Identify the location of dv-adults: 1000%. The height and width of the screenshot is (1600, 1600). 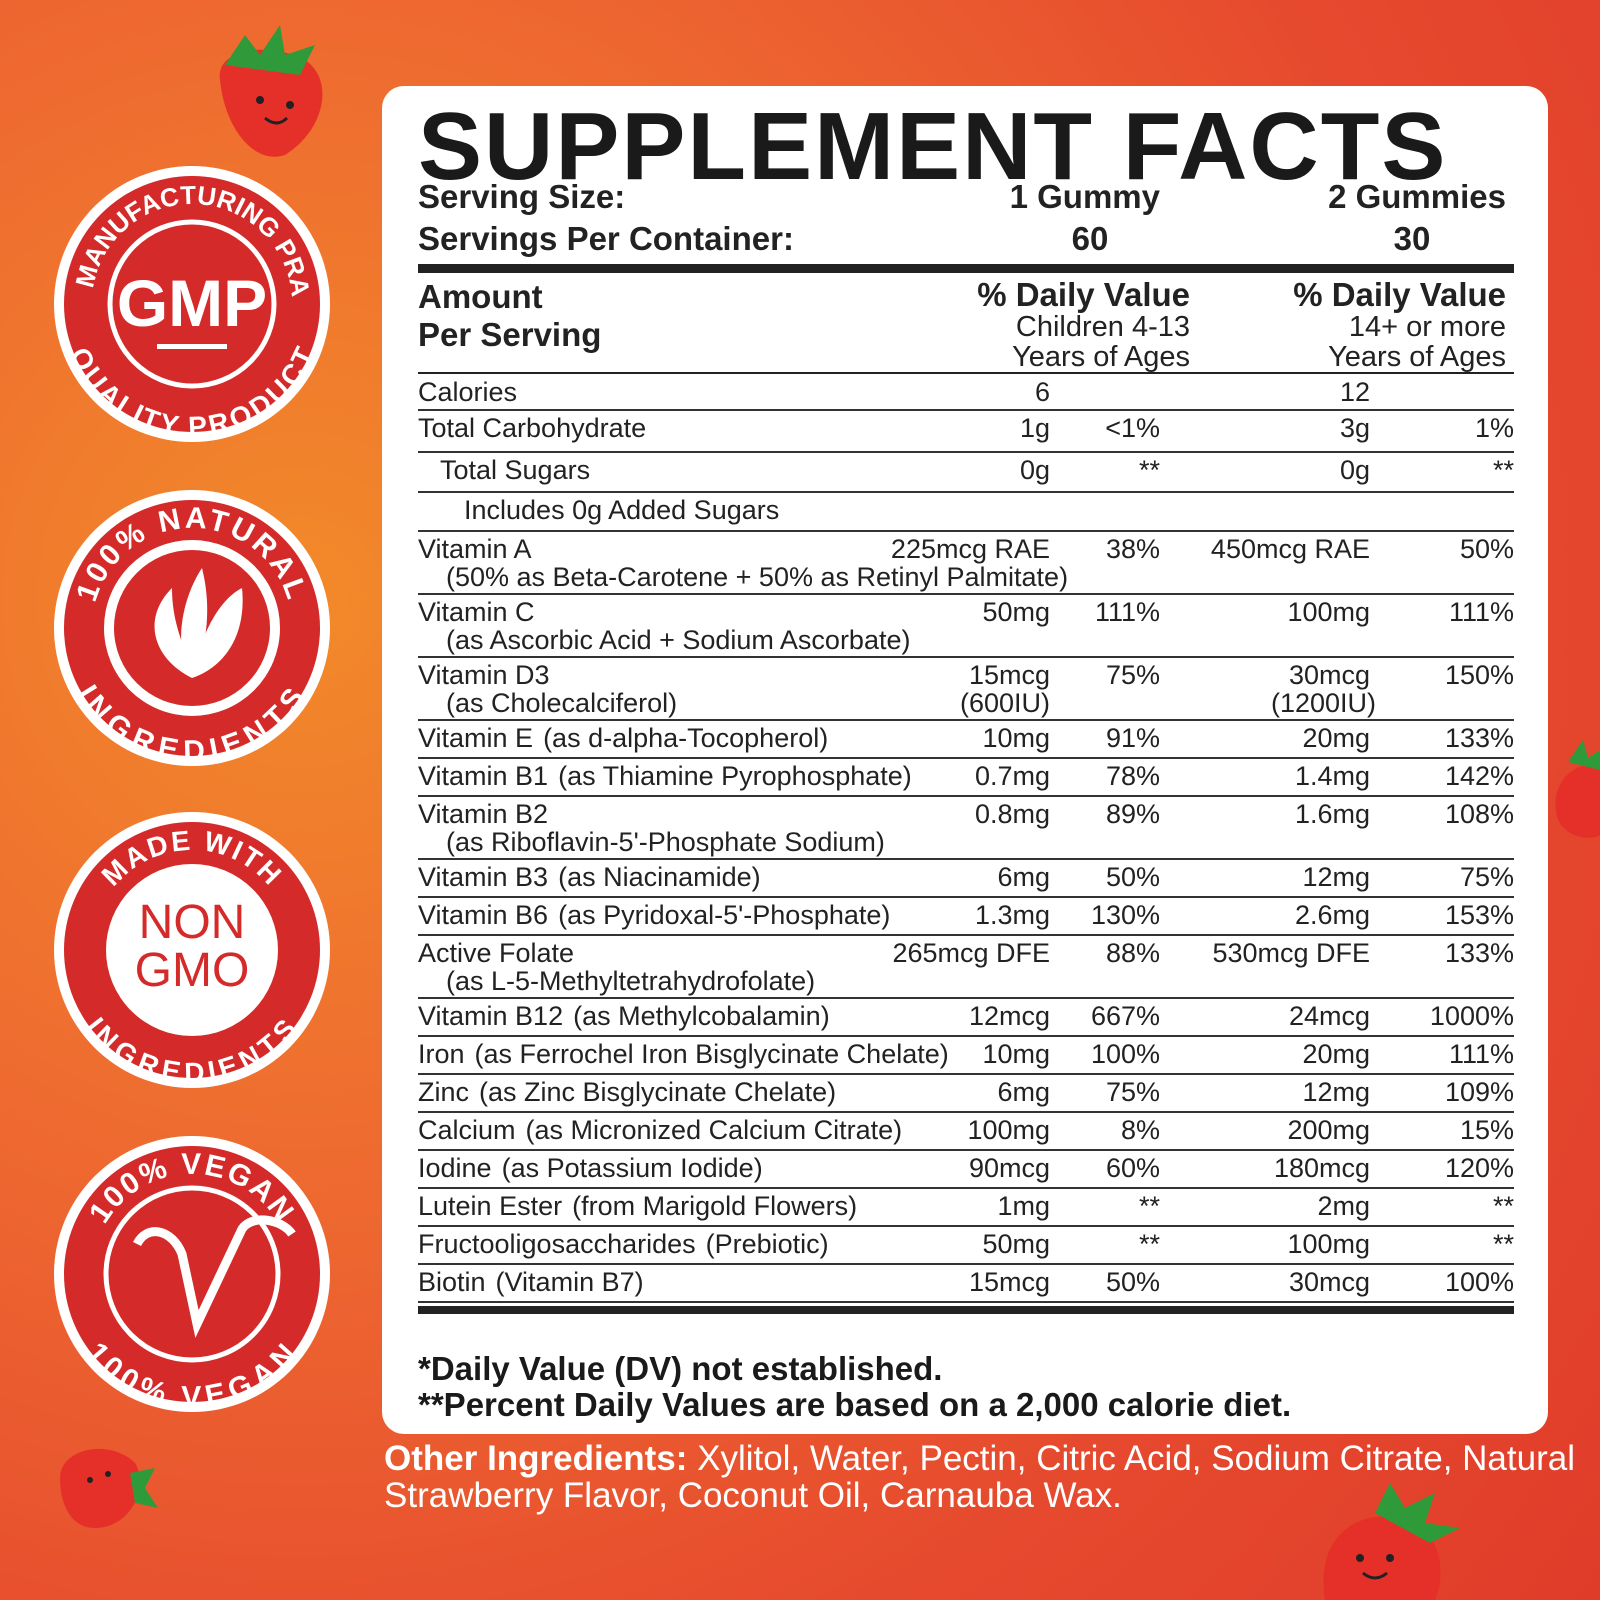
(1471, 1016).